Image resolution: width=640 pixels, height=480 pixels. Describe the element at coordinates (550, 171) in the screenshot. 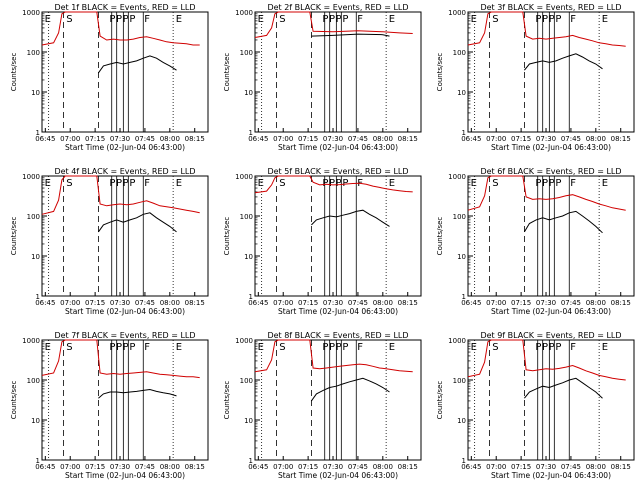

I see `chart-title: Det 6f BLACK = Events, RED = LLD` at that location.